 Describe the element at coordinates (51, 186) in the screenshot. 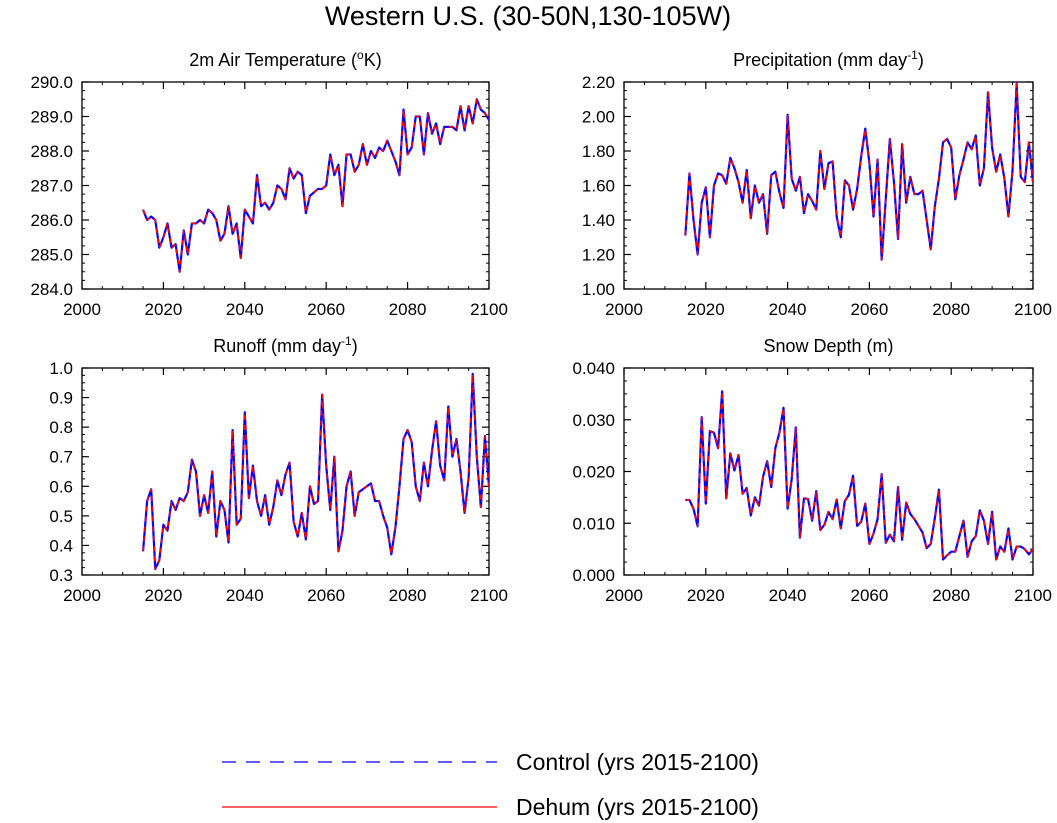

I see `y-tick-label: 287.0` at that location.